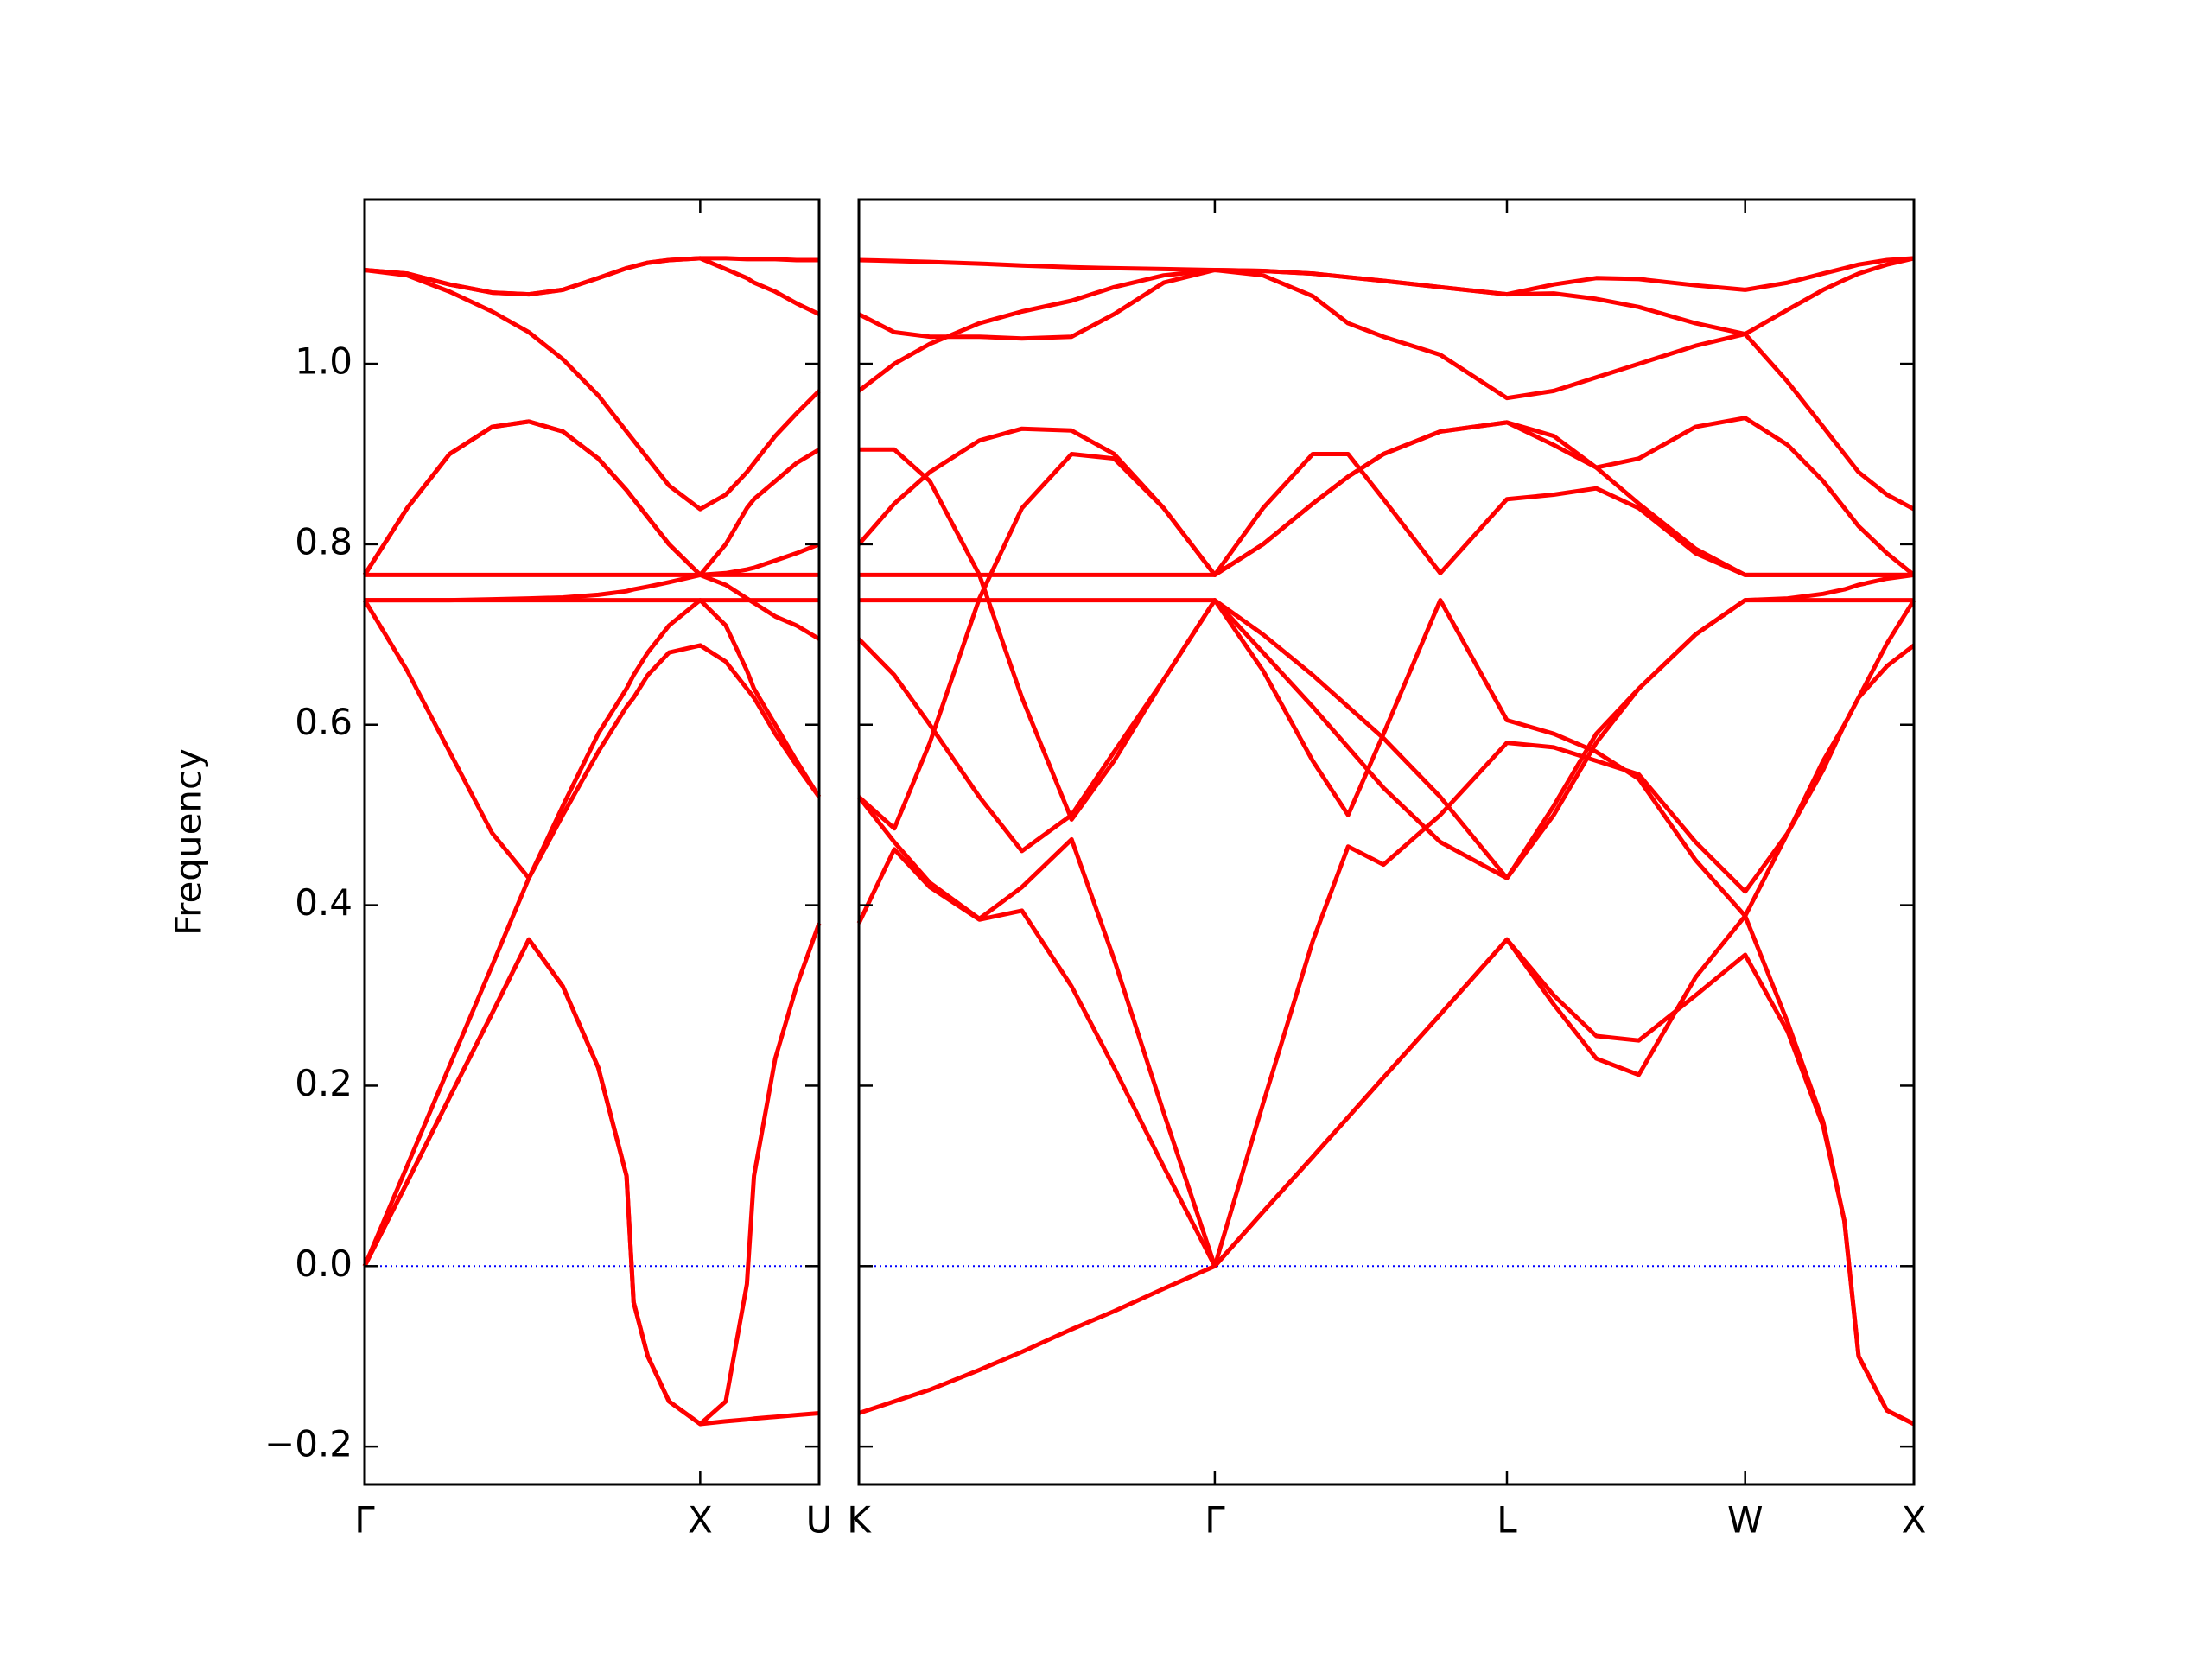 The width and height of the screenshot is (2212, 1659). What do you see at coordinates (1507, 1520) in the screenshot?
I see `x-tick-label: L` at bounding box center [1507, 1520].